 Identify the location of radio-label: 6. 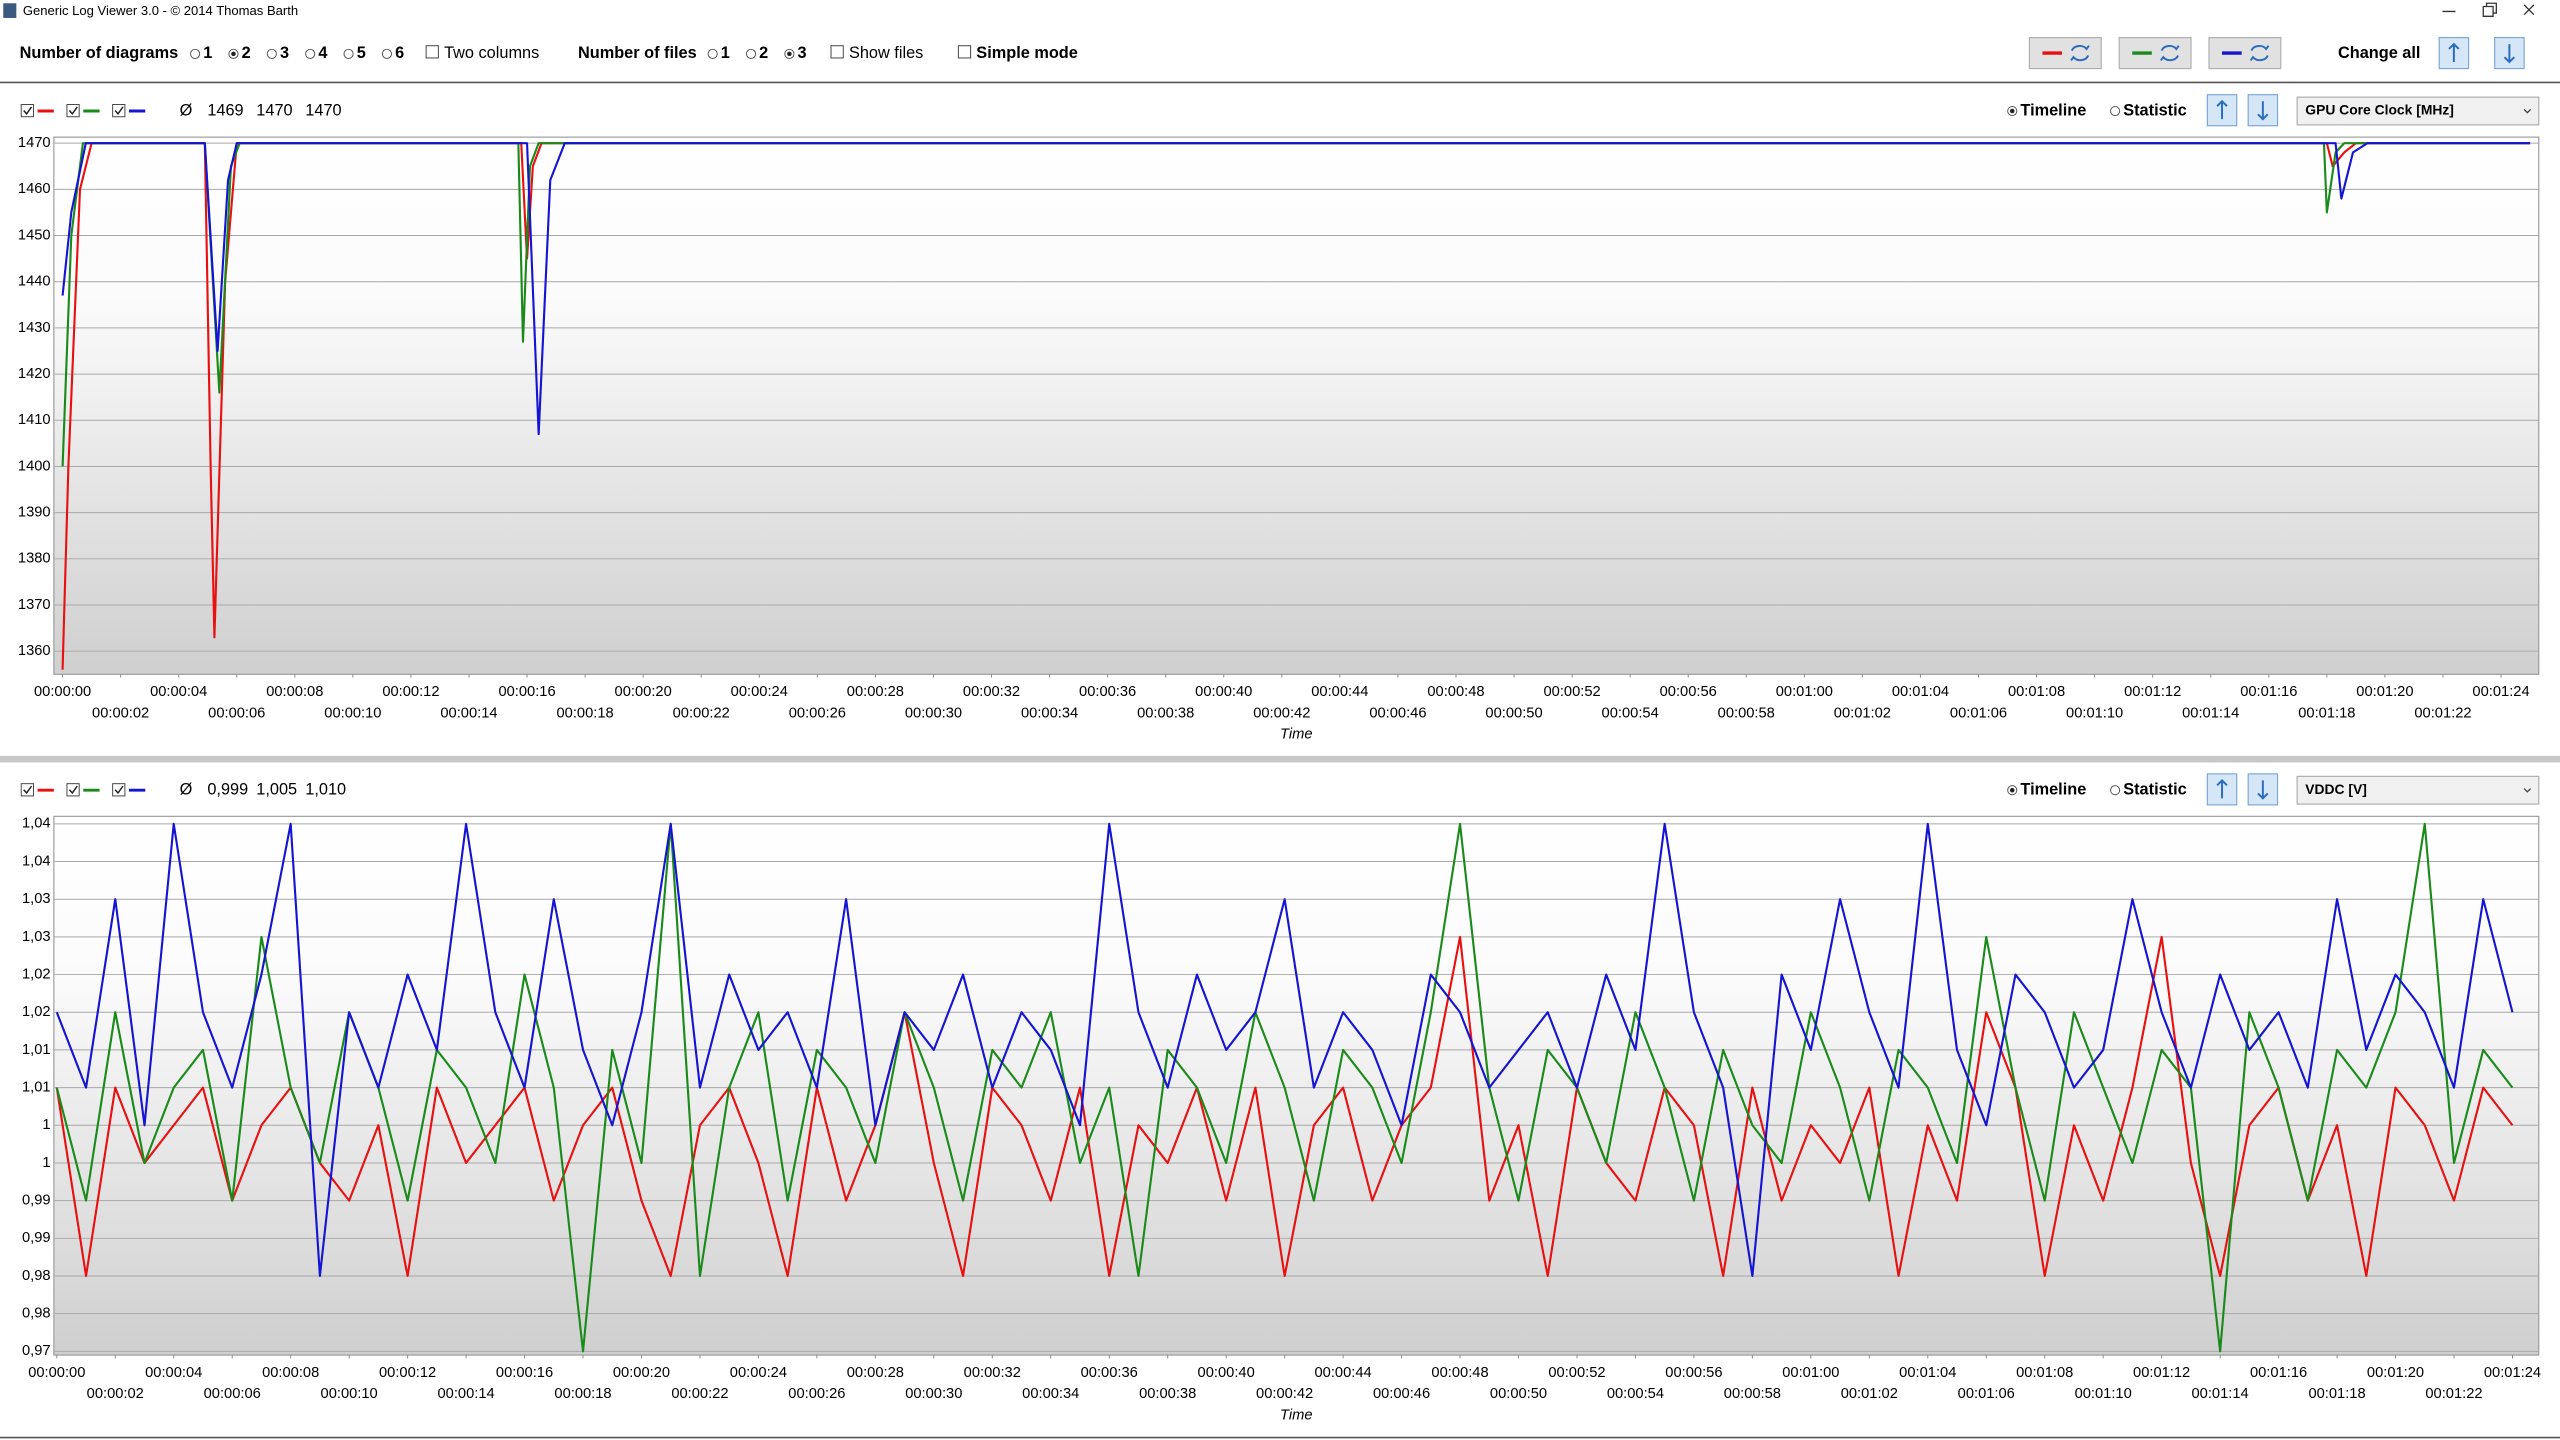
(399, 53).